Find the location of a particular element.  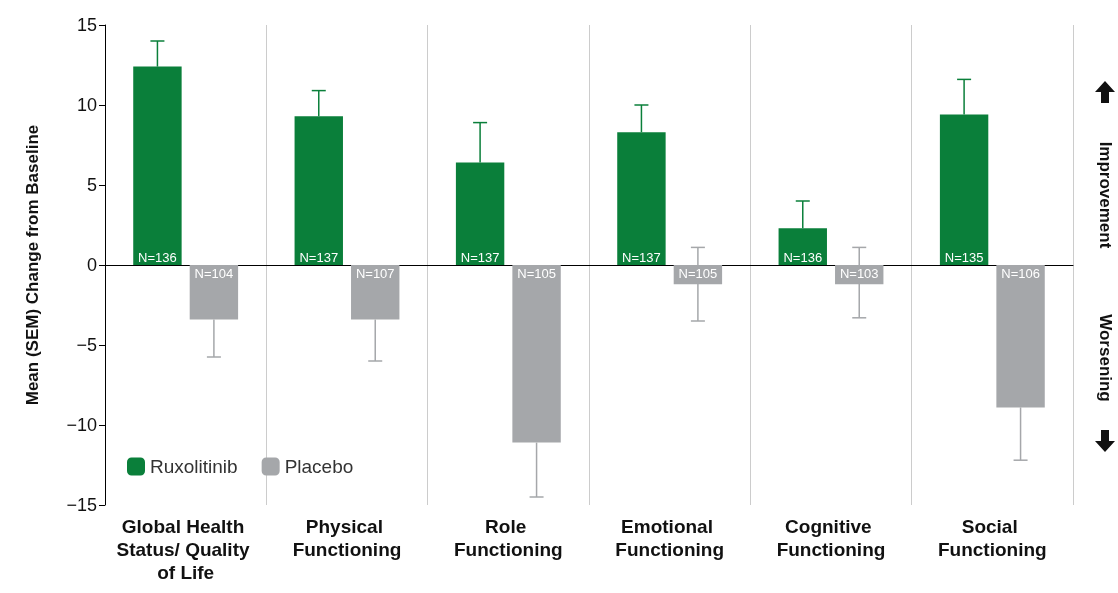

y-tick-label: −10 is located at coordinates (81, 425).